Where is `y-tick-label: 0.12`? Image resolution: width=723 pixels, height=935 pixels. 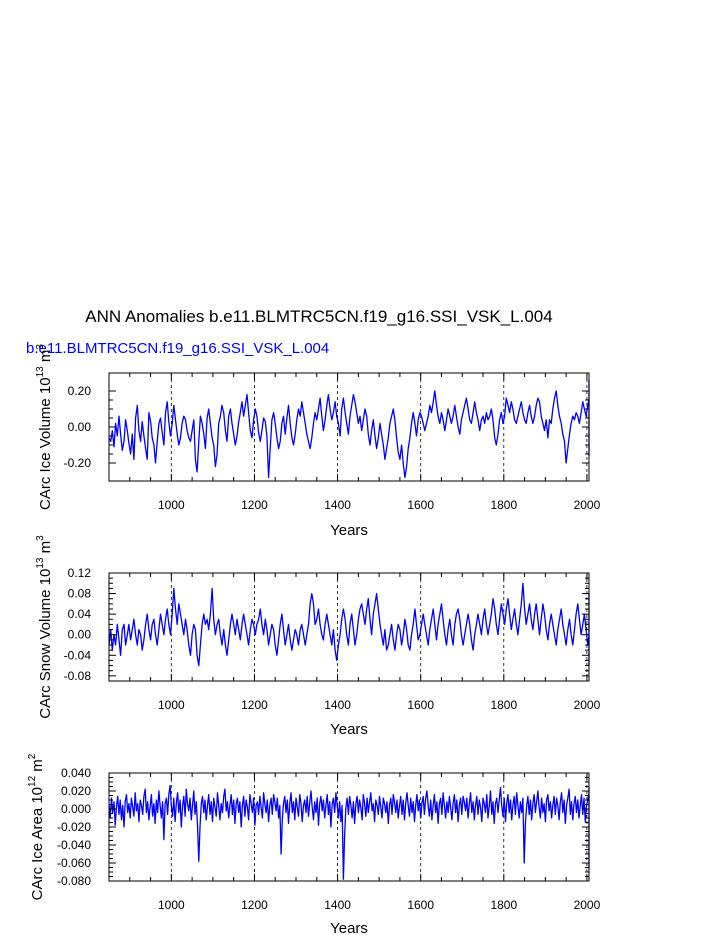
y-tick-label: 0.12 is located at coordinates (80, 573).